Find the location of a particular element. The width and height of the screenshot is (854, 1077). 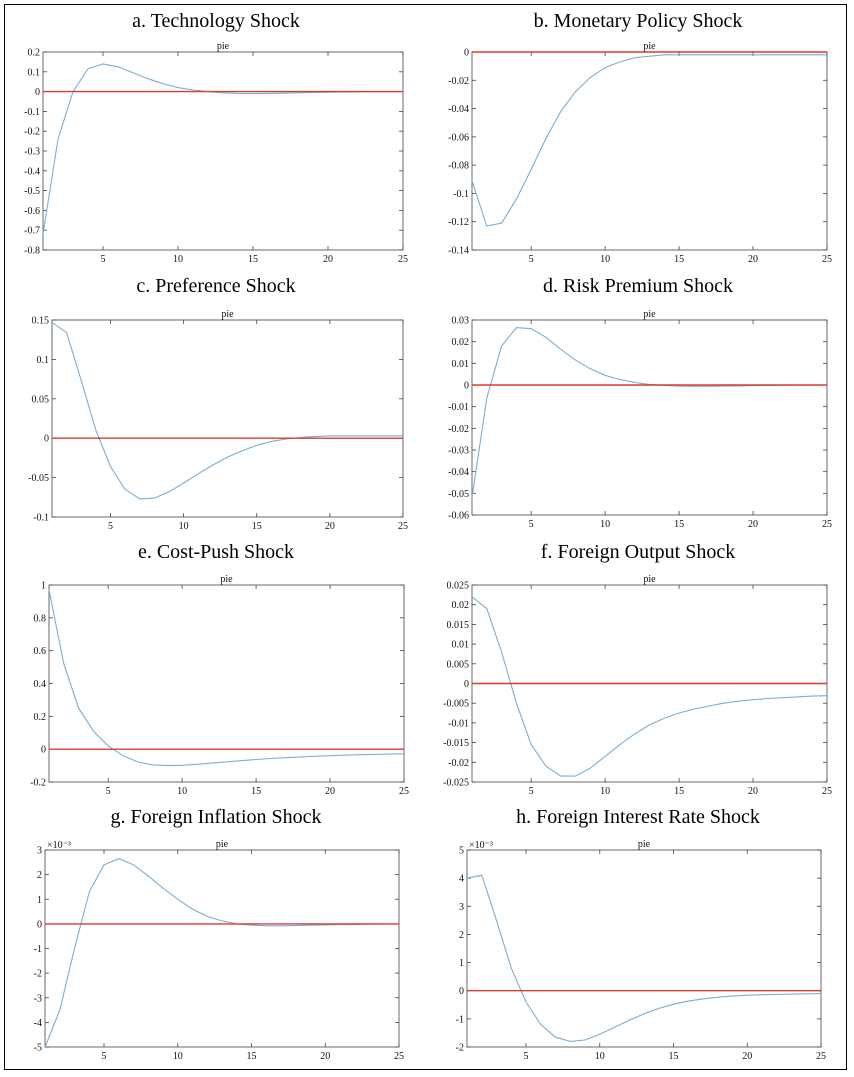

y-tick-label: -0.8 is located at coordinates (32, 251).